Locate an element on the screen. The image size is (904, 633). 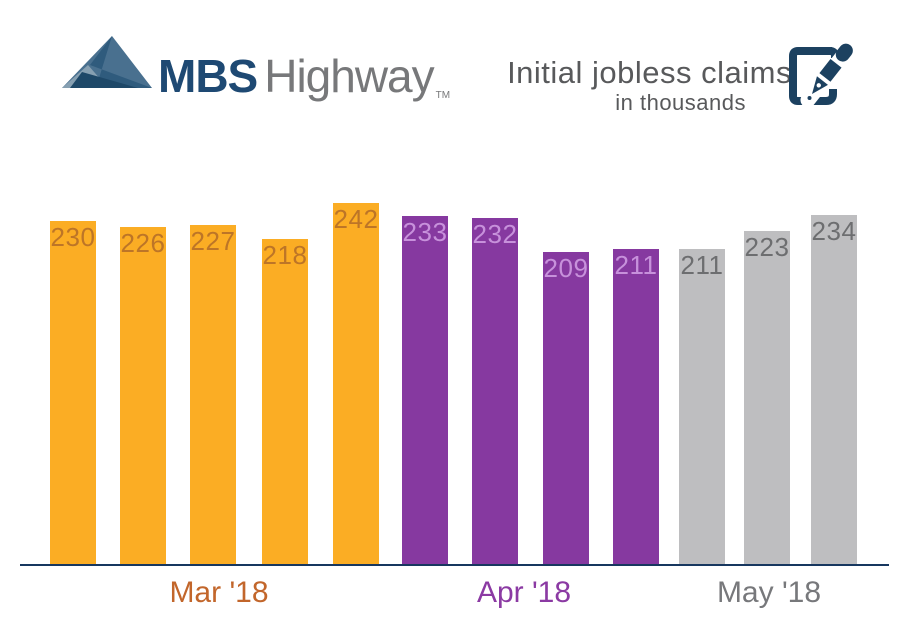
month-label-mar: Mar '18 is located at coordinates (219, 592).